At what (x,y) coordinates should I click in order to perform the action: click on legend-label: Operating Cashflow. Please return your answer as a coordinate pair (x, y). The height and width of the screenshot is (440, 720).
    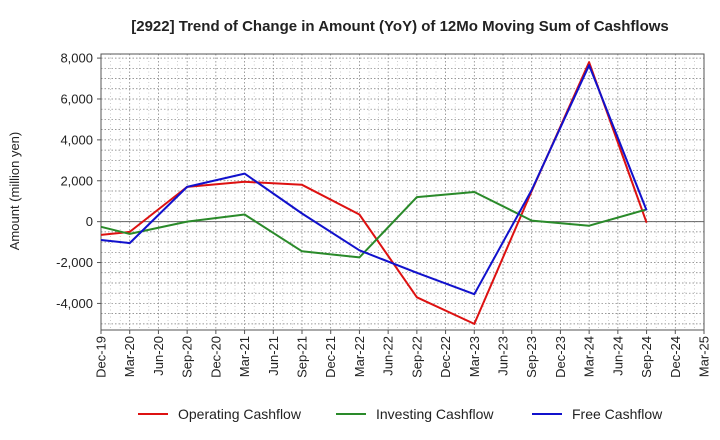
    Looking at the image, I should click on (240, 414).